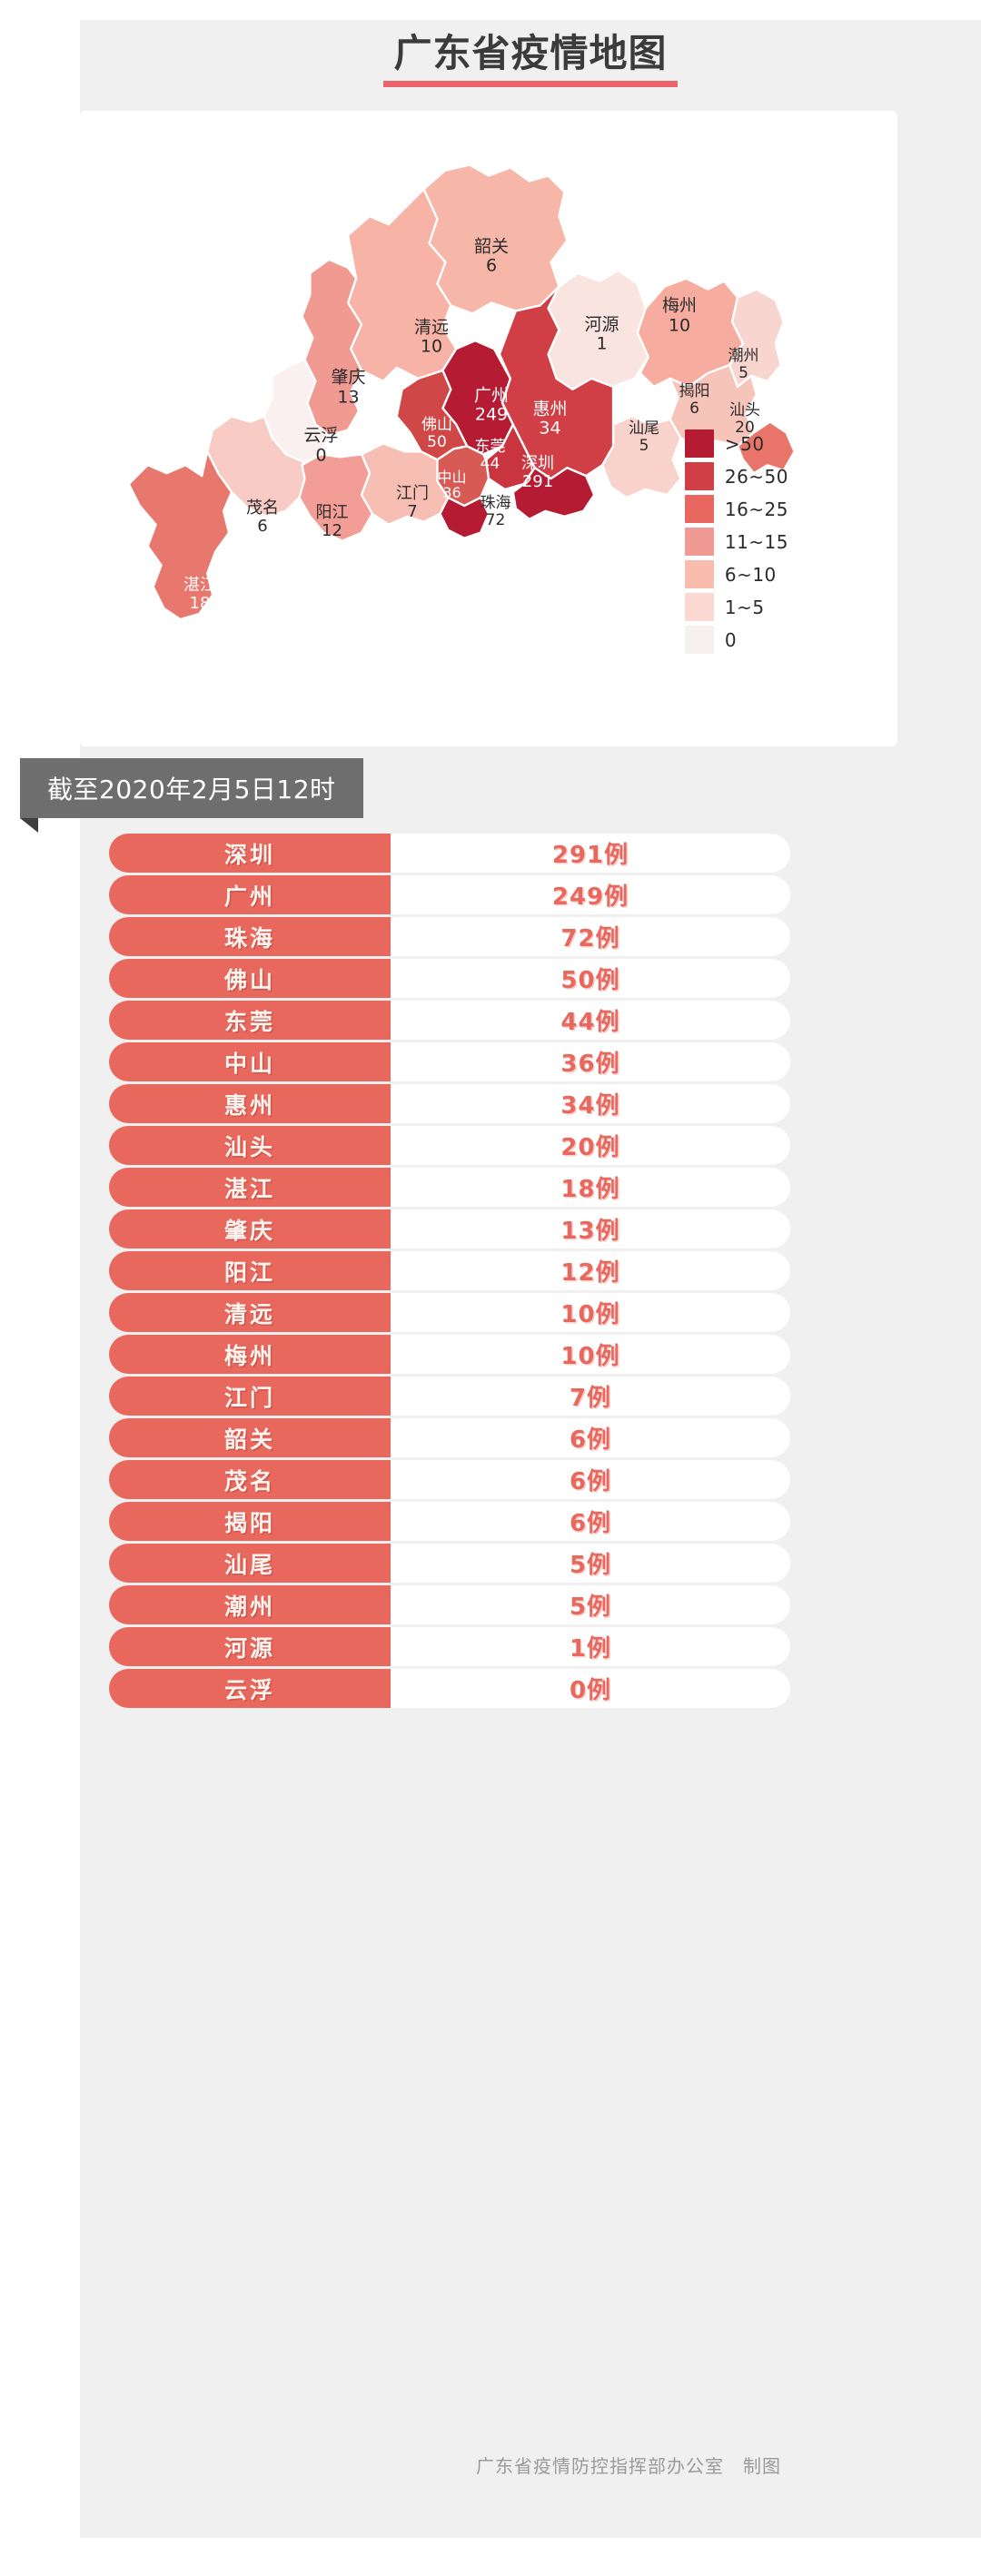  What do you see at coordinates (250, 894) in the screenshot?
I see `list-item-city: 广州` at bounding box center [250, 894].